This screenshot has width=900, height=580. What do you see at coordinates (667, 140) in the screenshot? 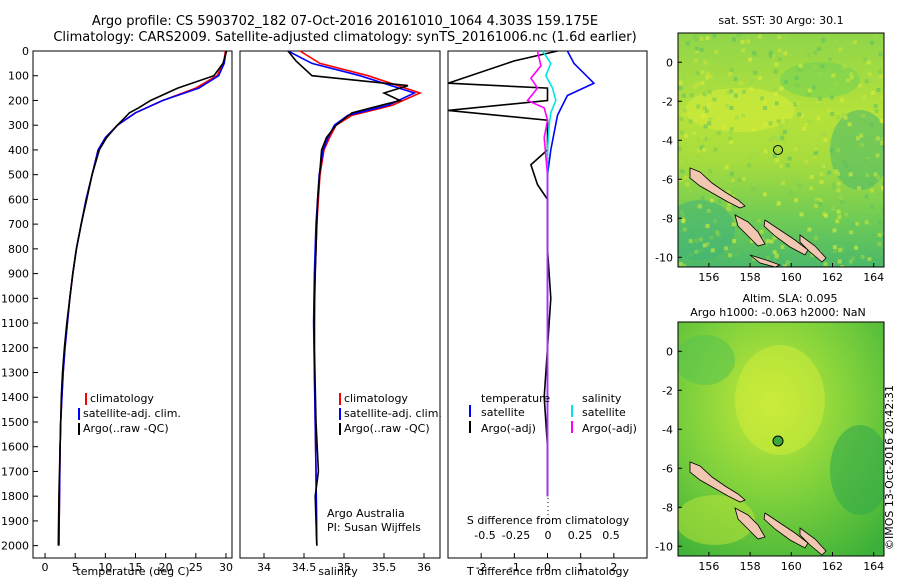
I see `lat-tick-label: -4` at bounding box center [667, 140].